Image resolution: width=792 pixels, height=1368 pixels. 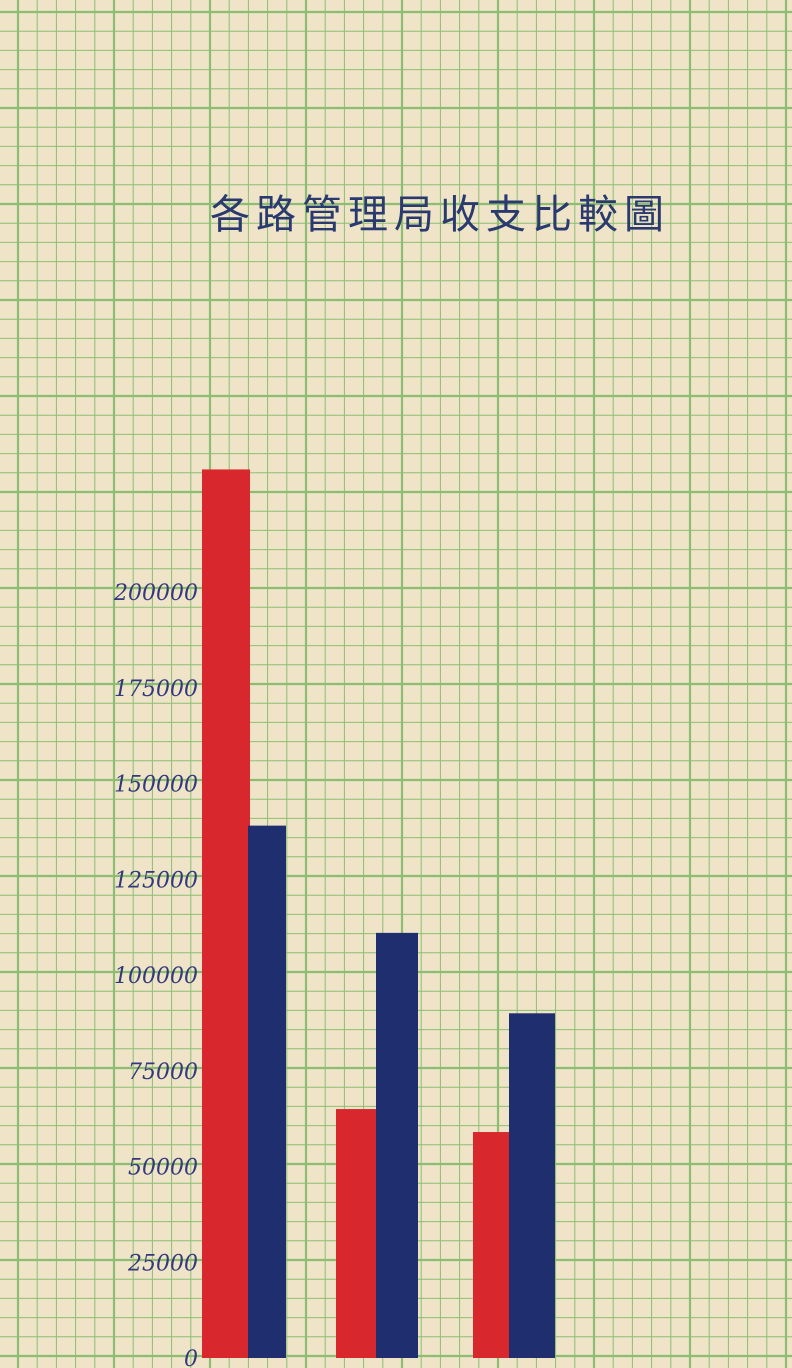 I want to click on y-tick-label: 150000, so click(x=156, y=785).